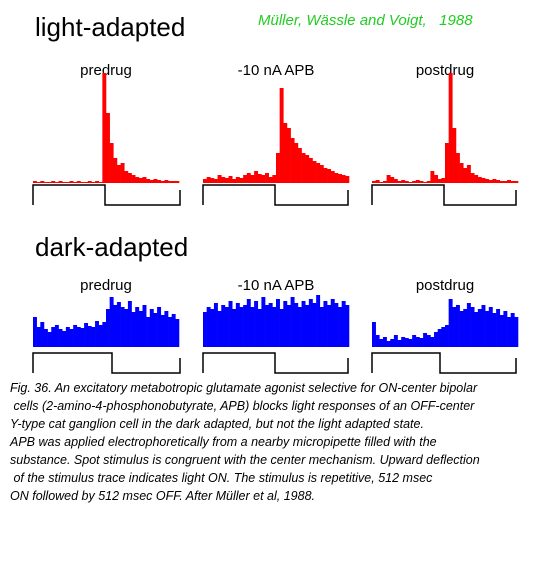 Image resolution: width=548 pixels, height=577 pixels. Describe the element at coordinates (445, 285) in the screenshot. I see `panel-title: postdrug` at that location.